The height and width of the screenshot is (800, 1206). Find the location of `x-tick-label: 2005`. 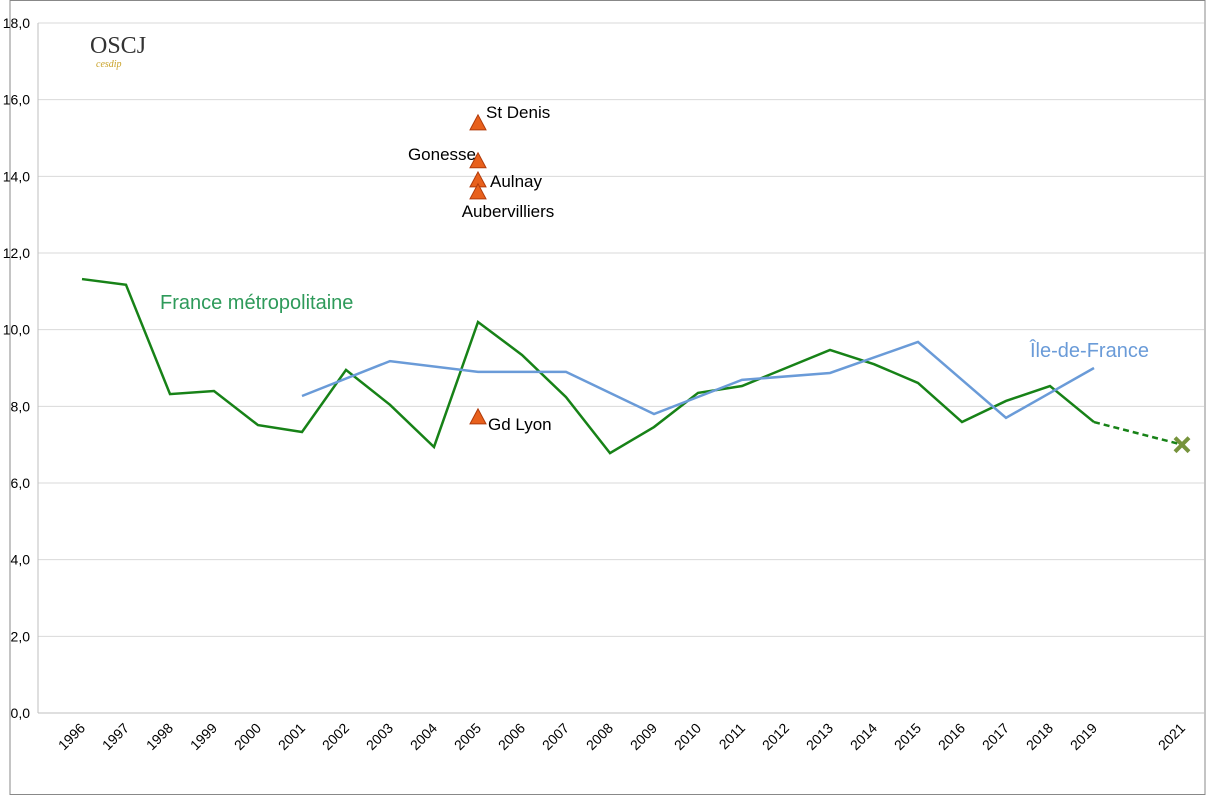

x-tick-label: 2005 is located at coordinates (467, 736).